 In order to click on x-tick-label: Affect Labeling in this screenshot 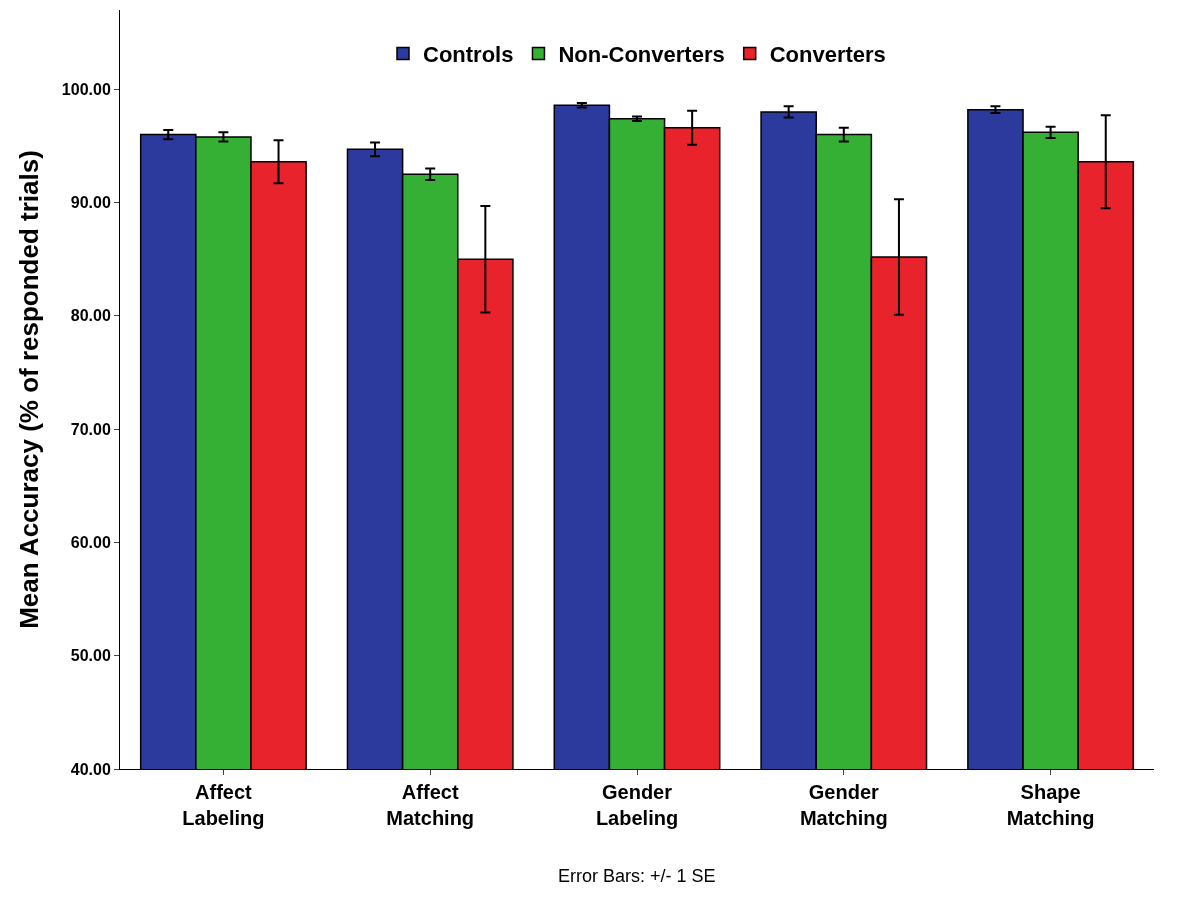, I will do `click(223, 805)`.